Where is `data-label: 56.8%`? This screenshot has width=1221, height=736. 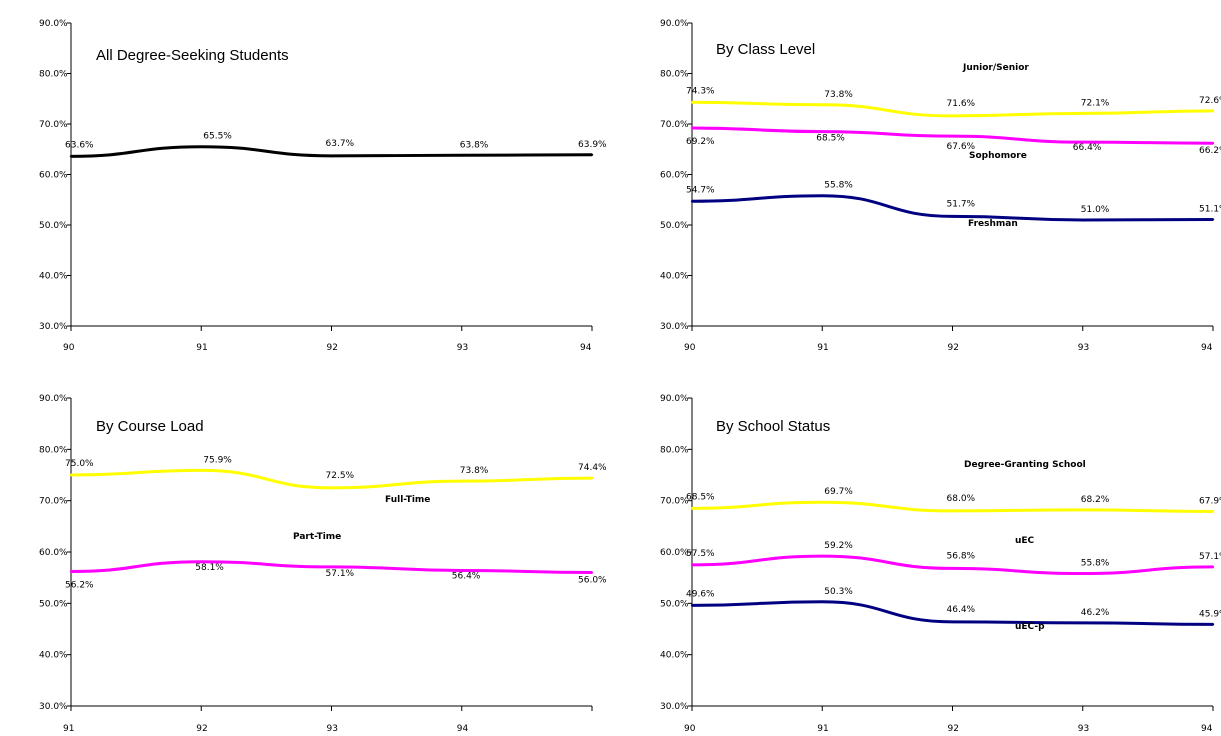
data-label: 56.8% is located at coordinates (961, 556).